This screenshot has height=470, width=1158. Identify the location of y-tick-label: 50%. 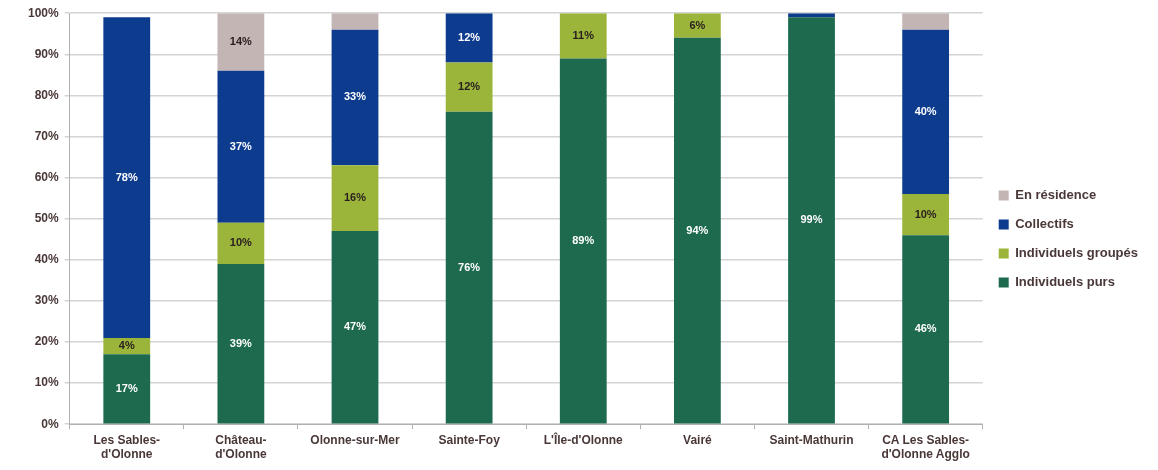
(47, 218).